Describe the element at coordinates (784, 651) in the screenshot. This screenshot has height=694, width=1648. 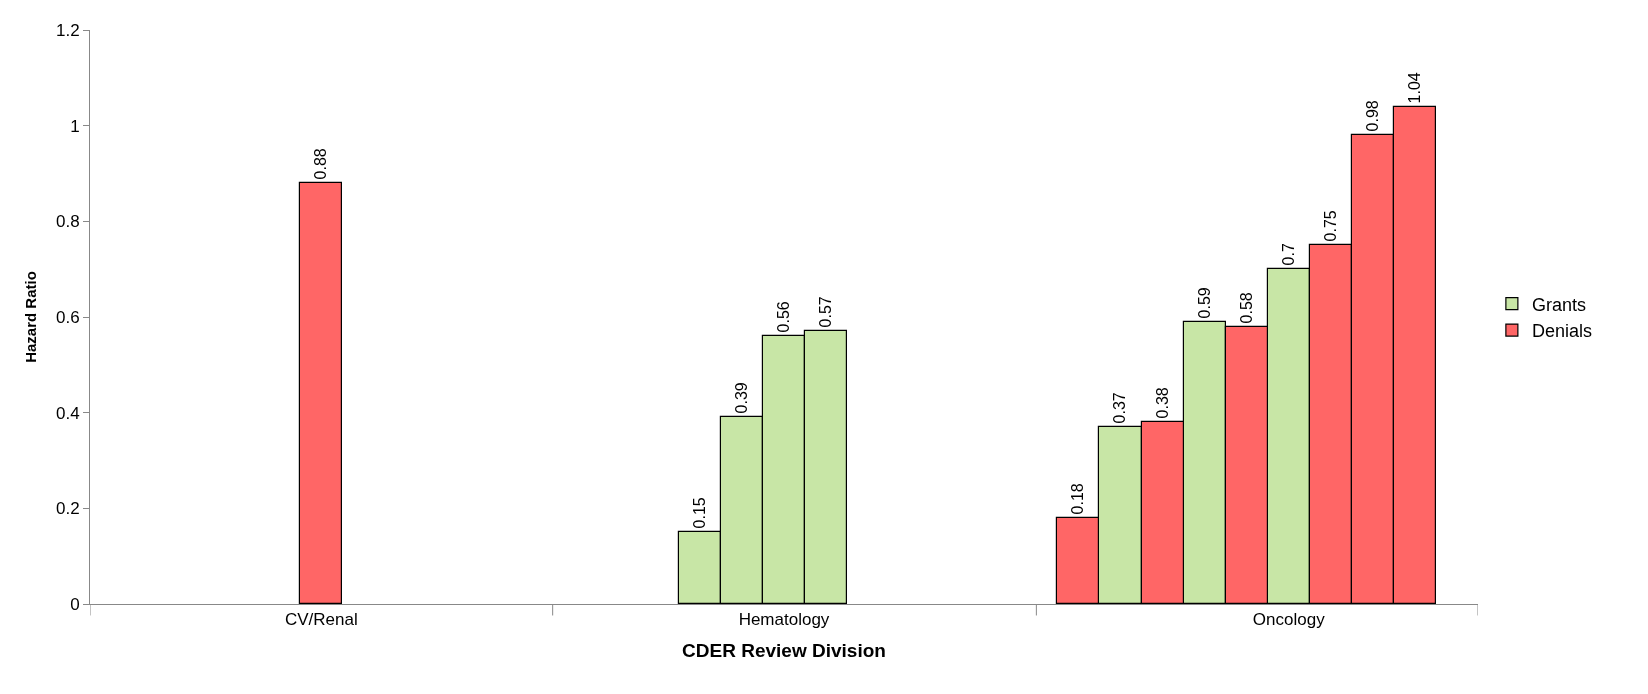
I see `x-axis-title: CDER Review Division` at that location.